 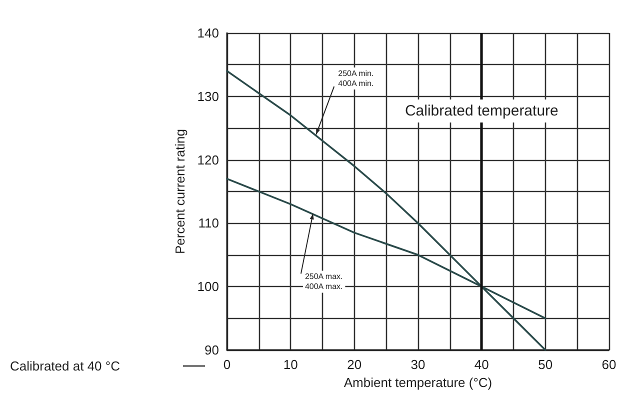 I want to click on x-tick-label: 30, so click(x=418, y=364).